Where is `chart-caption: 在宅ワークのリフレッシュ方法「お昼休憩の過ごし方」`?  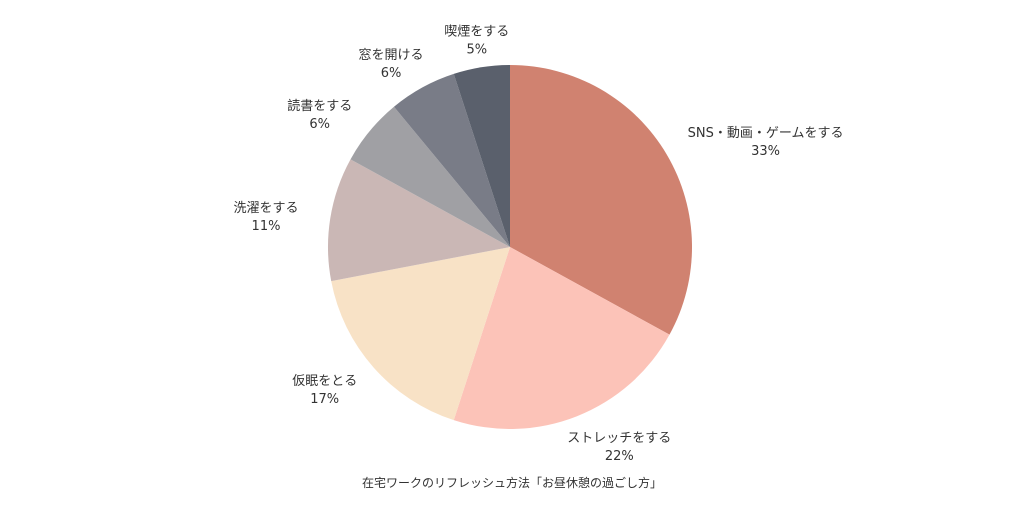 chart-caption: 在宅ワークのリフレッシュ方法「お昼休憩の過ごし方」 is located at coordinates (511, 483).